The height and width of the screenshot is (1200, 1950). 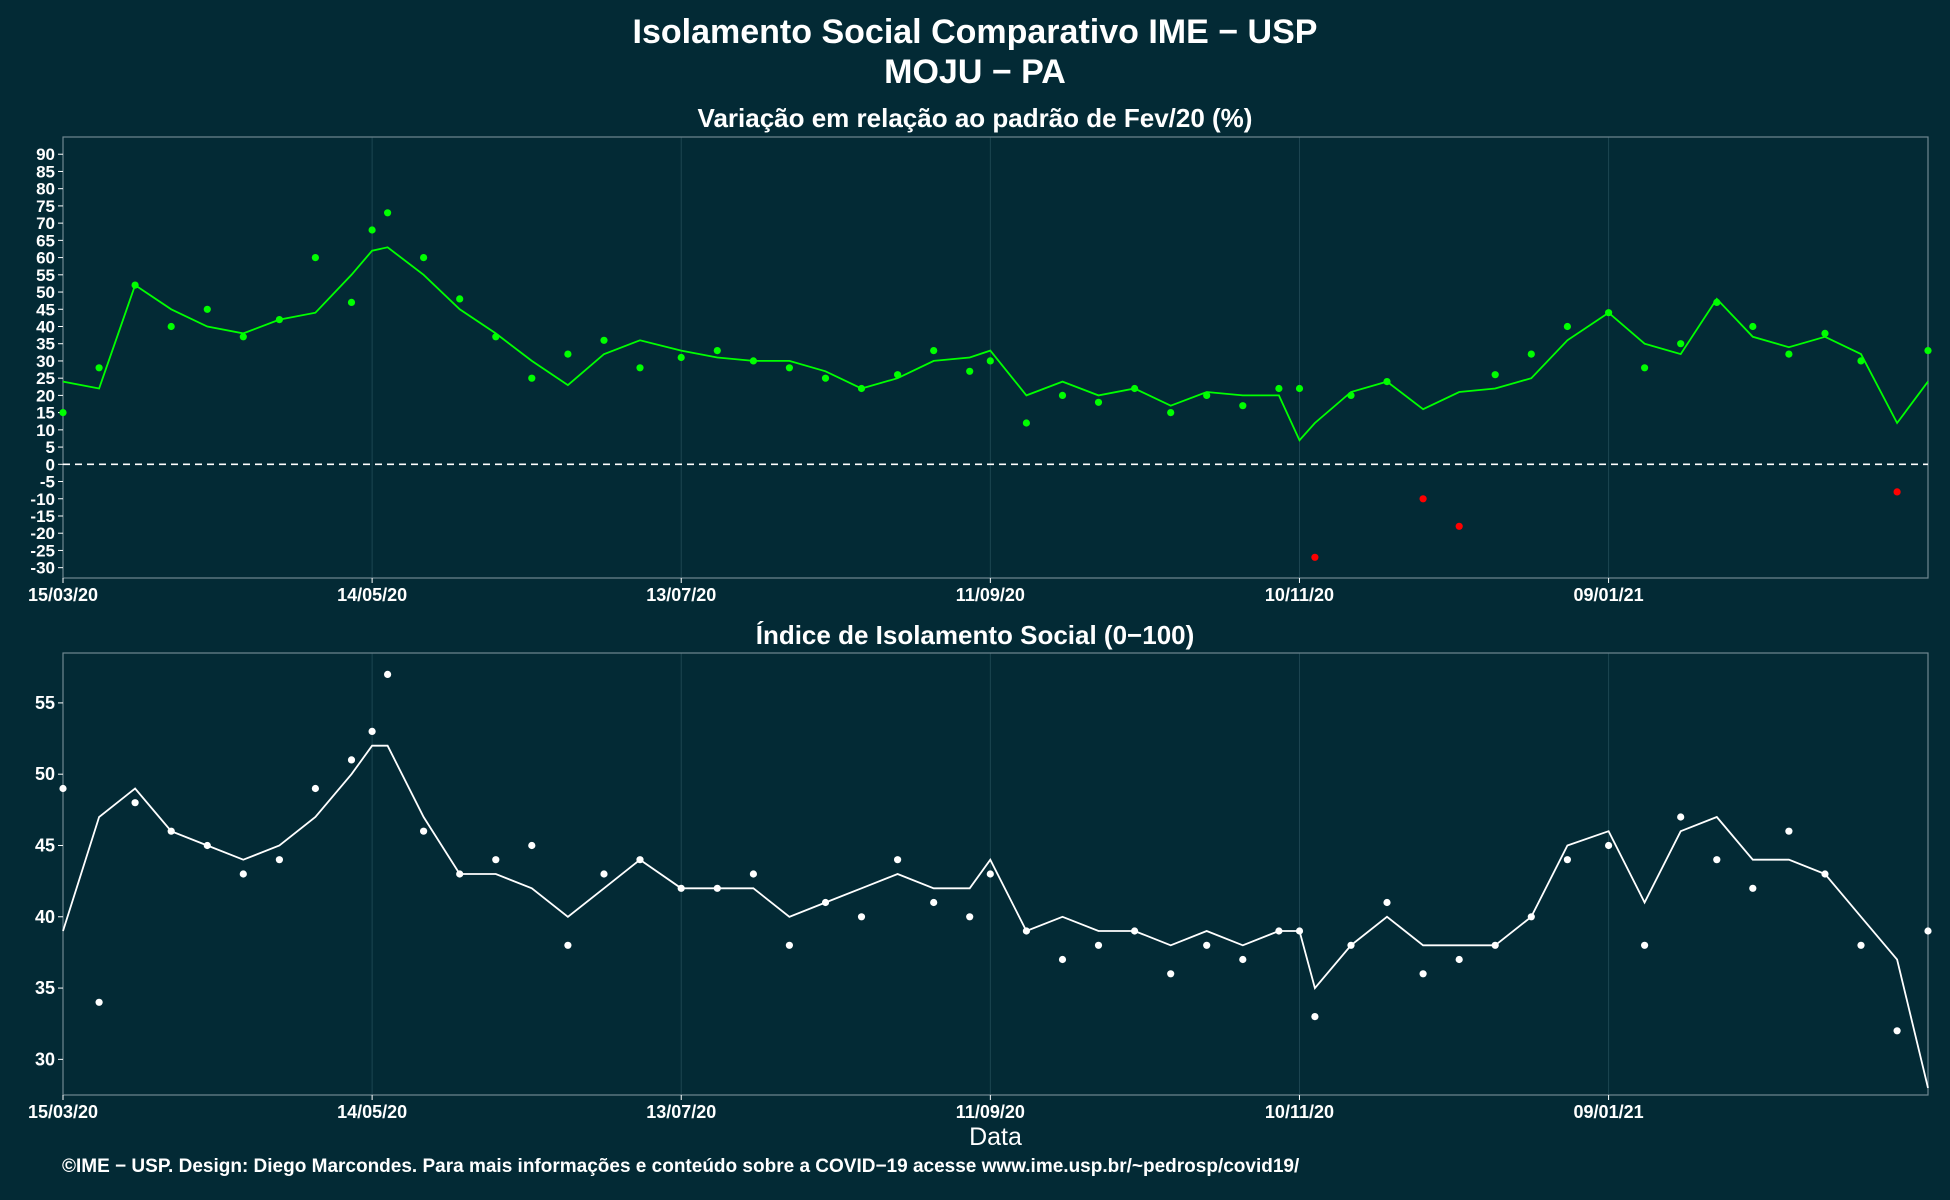 I want to click on top-y-tick-label: 20, so click(x=45, y=395).